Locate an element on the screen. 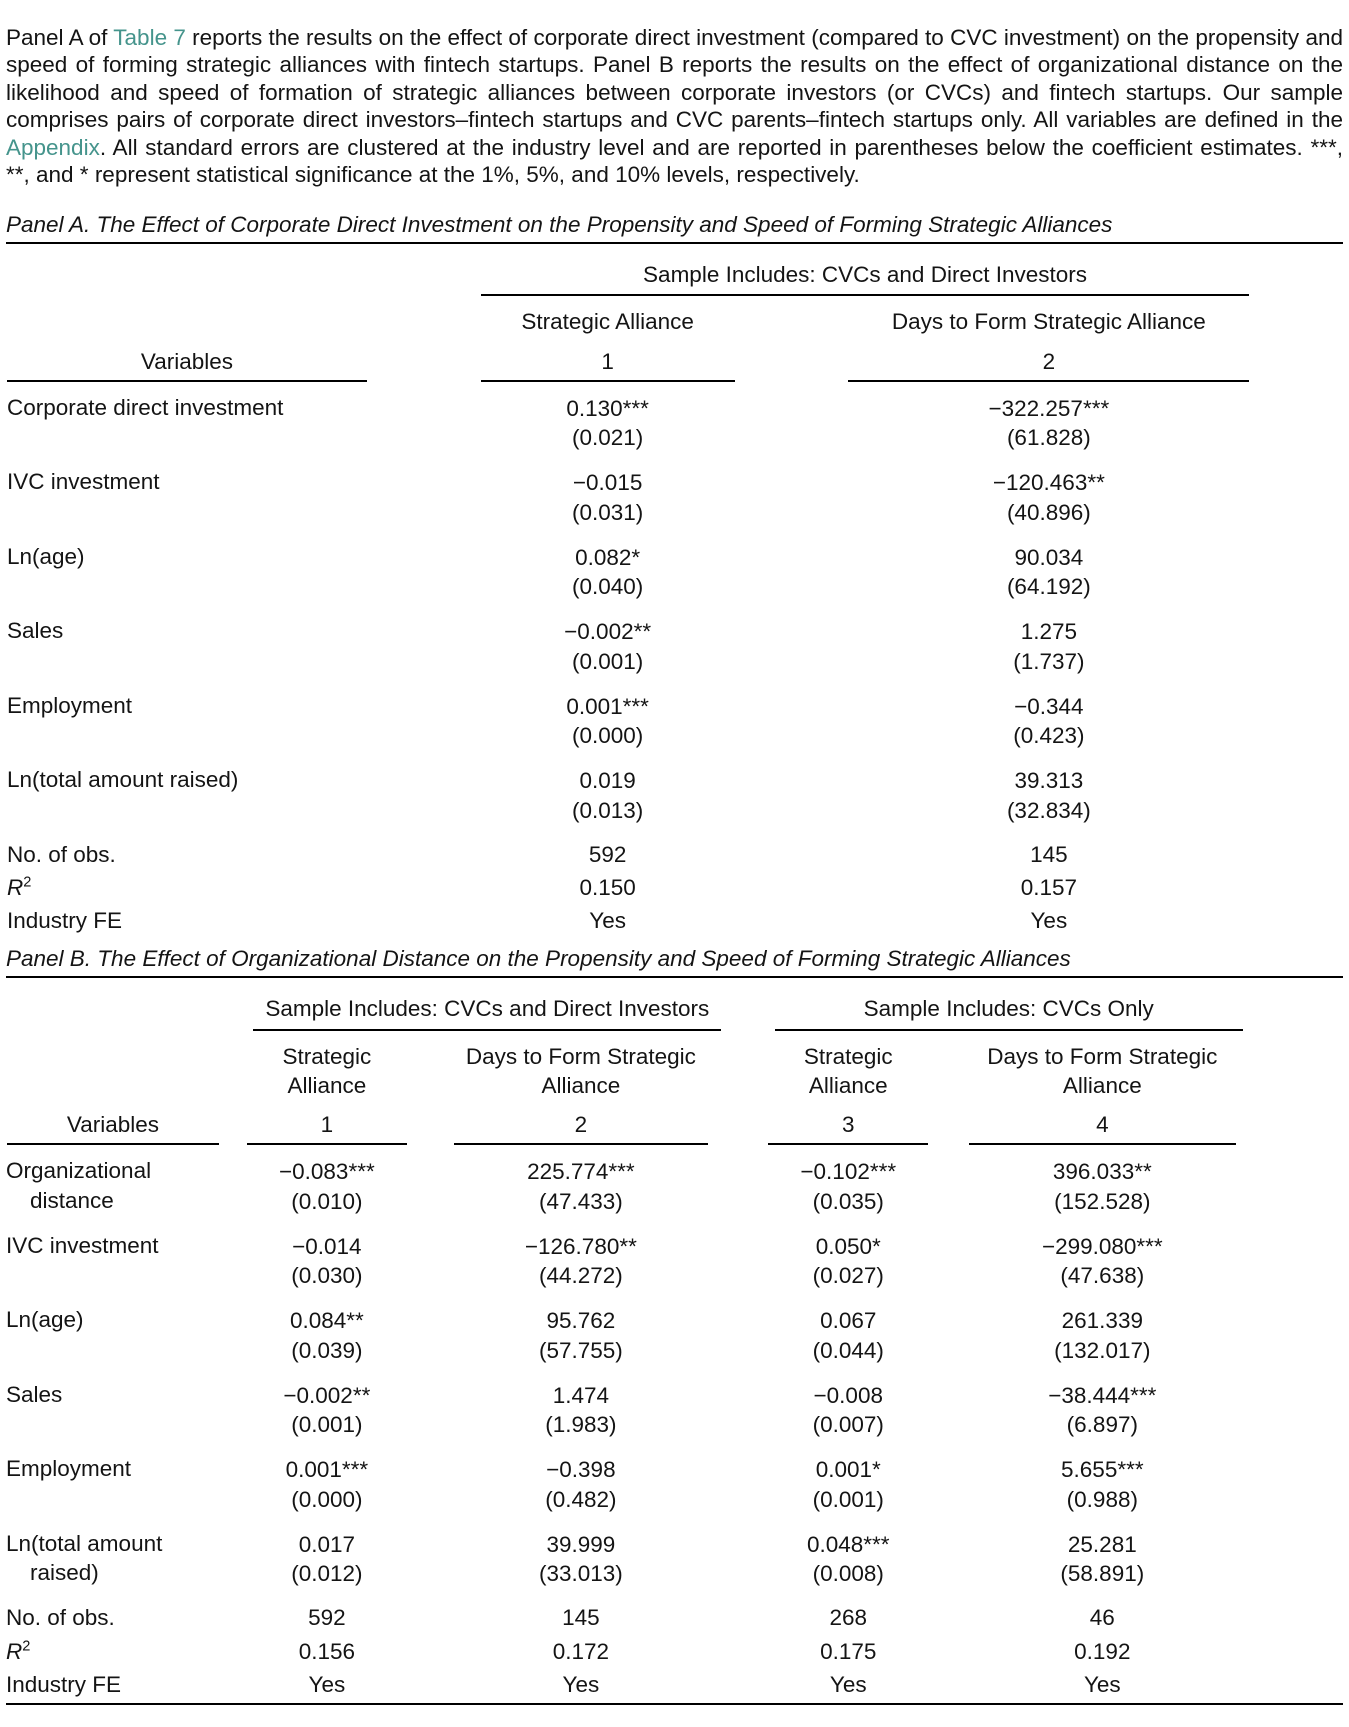 The image size is (1349, 1727). standard-error: (40.896) is located at coordinates (1048, 512).